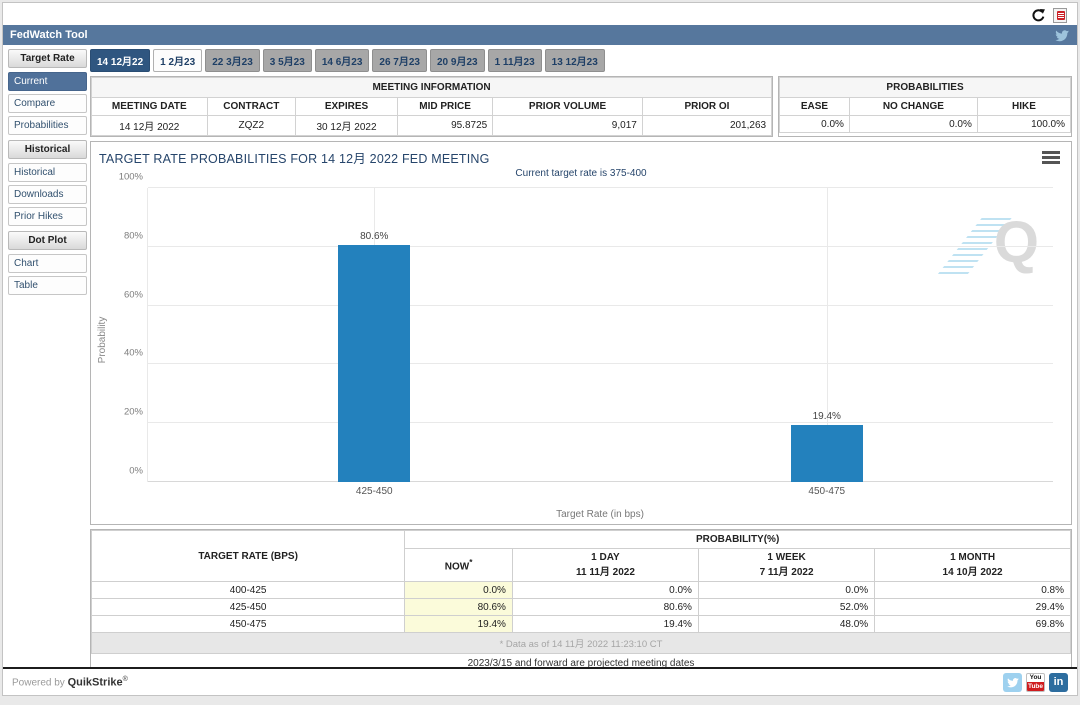 Image resolution: width=1080 pixels, height=705 pixels. I want to click on sidebar-item-current: Current, so click(47, 81).